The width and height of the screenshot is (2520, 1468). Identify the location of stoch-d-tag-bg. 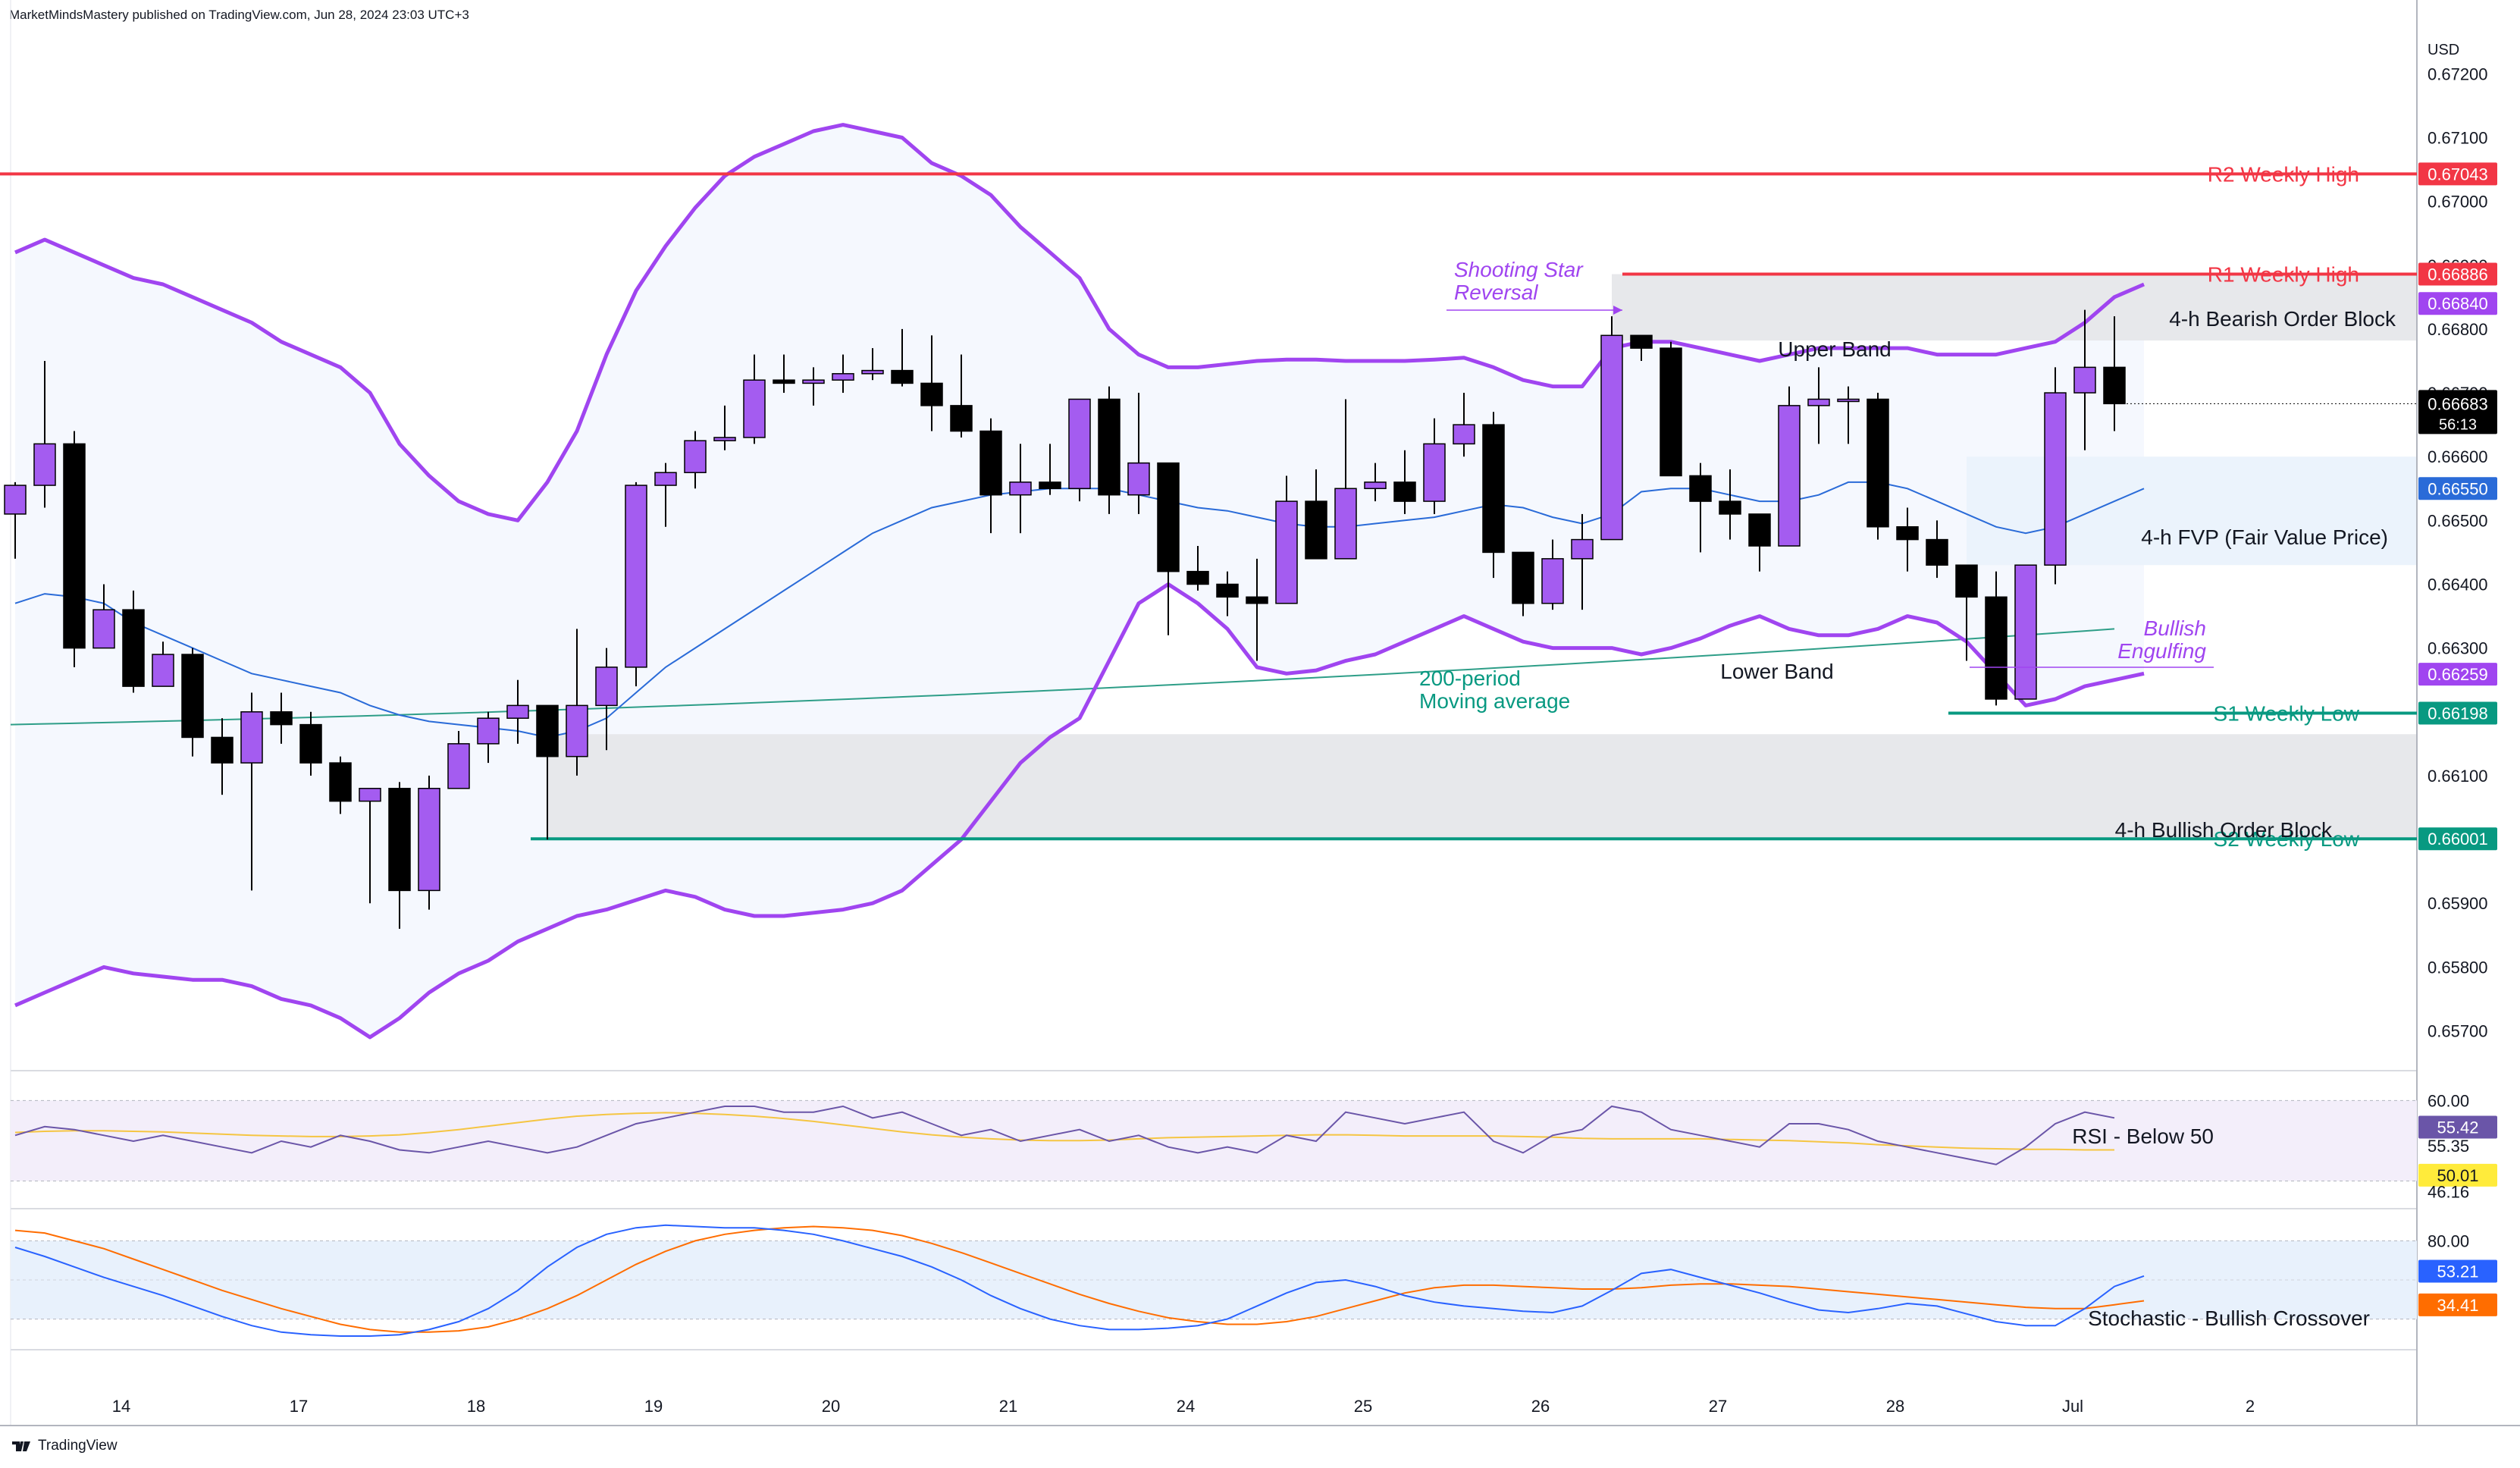
(2457, 1304).